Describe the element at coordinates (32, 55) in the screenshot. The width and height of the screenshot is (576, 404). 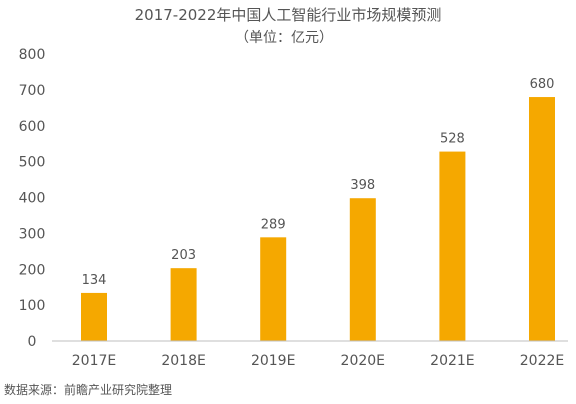
I see `y-tick-label-800: 800` at that location.